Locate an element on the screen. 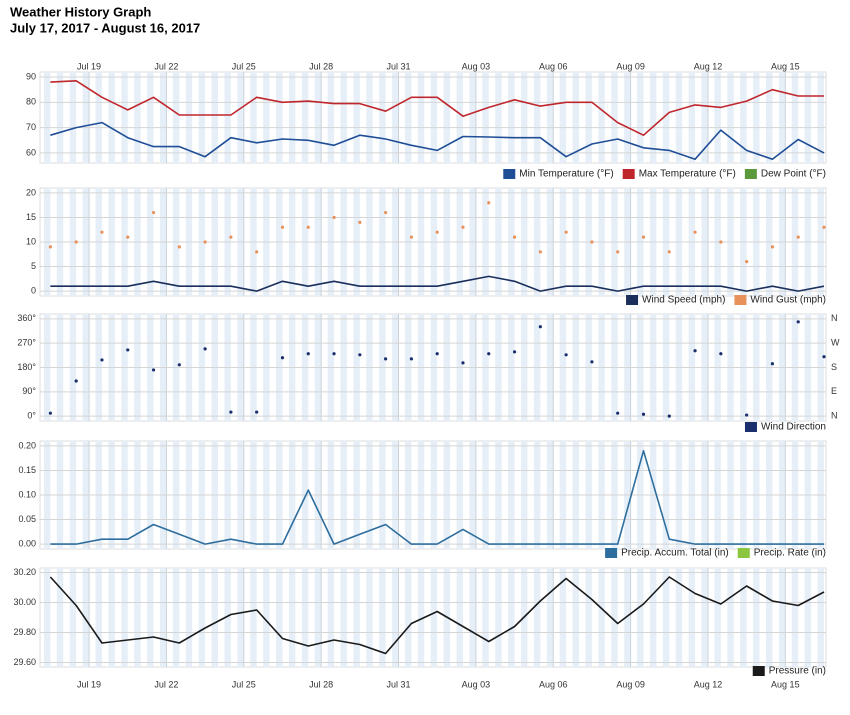 This screenshot has height=715, width=850. y-tick-label: 0.05 is located at coordinates (27, 519).